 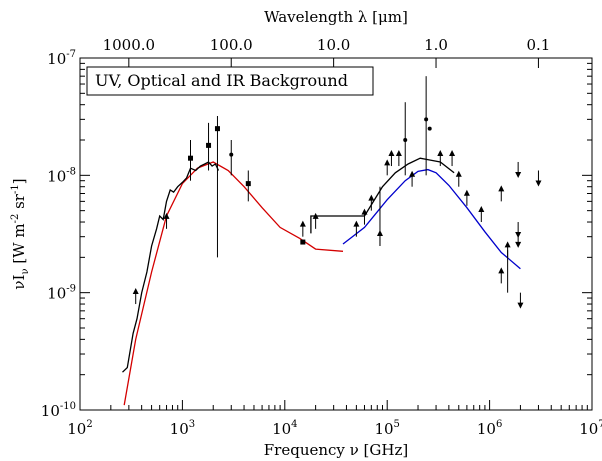 I want to click on x-tick-label: 10⁷, so click(x=590, y=428).